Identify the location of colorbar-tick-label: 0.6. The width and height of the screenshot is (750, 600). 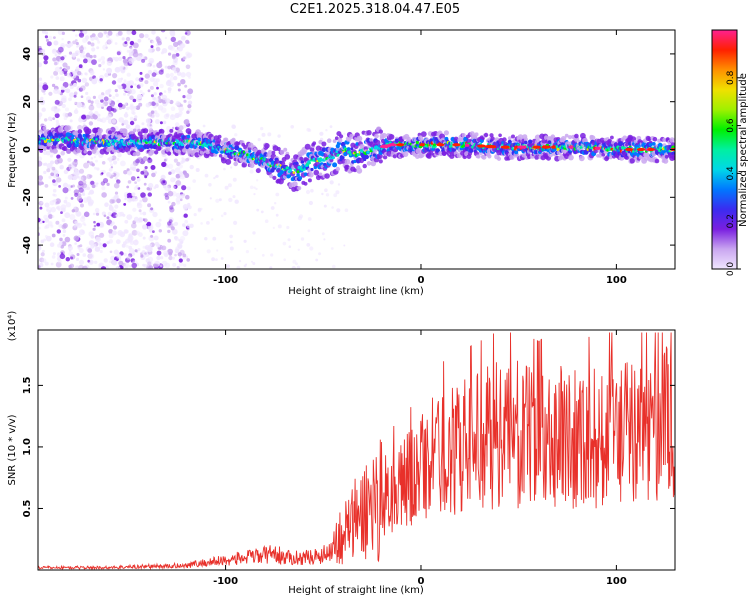
(731, 125).